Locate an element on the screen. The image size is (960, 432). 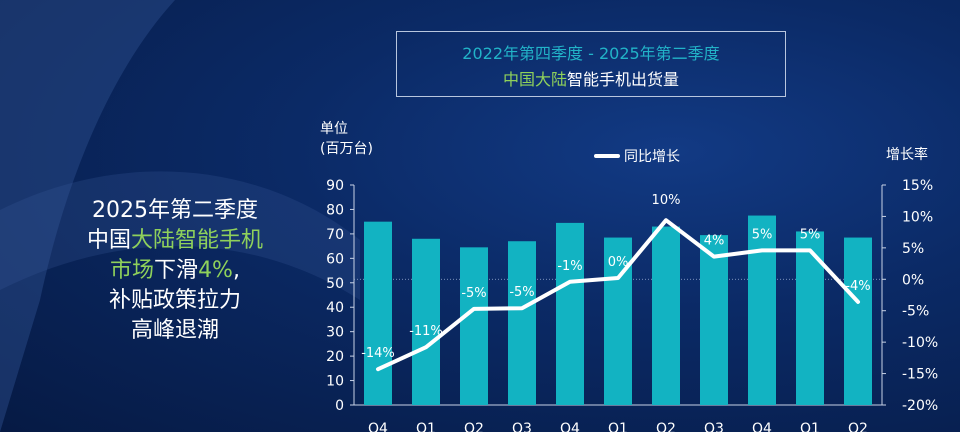
headline-line2: 中国大陆智能手机 is located at coordinates (175, 241).